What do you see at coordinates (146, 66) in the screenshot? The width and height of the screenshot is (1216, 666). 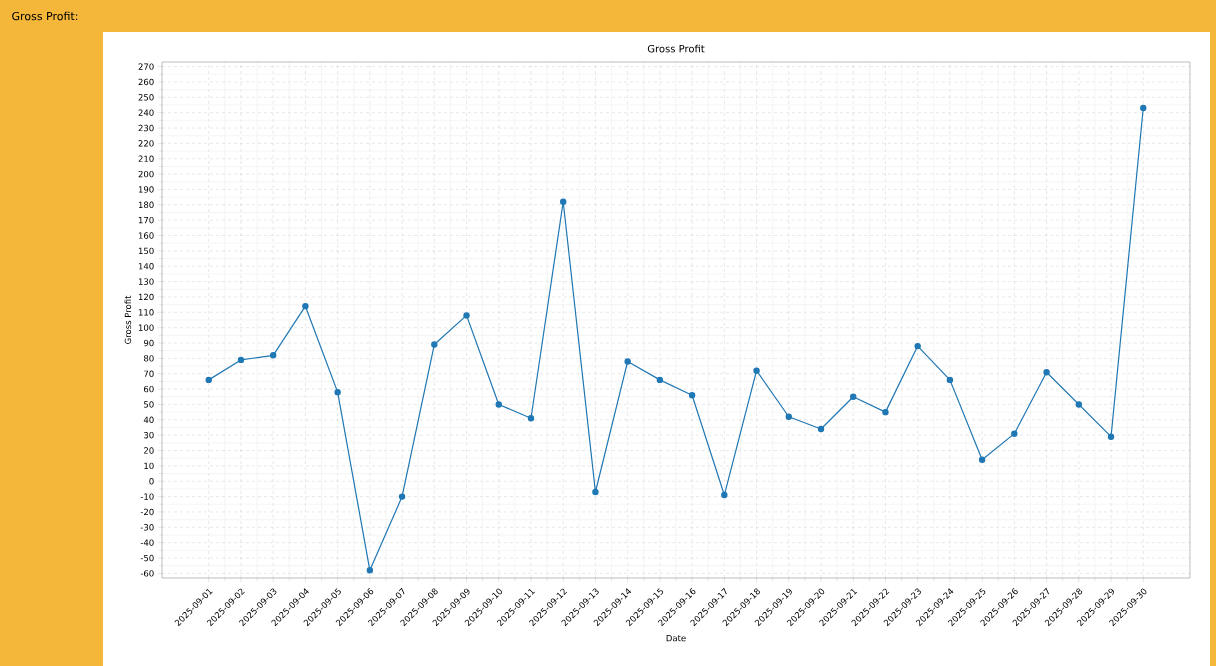 I see `y-tick-label: 270` at bounding box center [146, 66].